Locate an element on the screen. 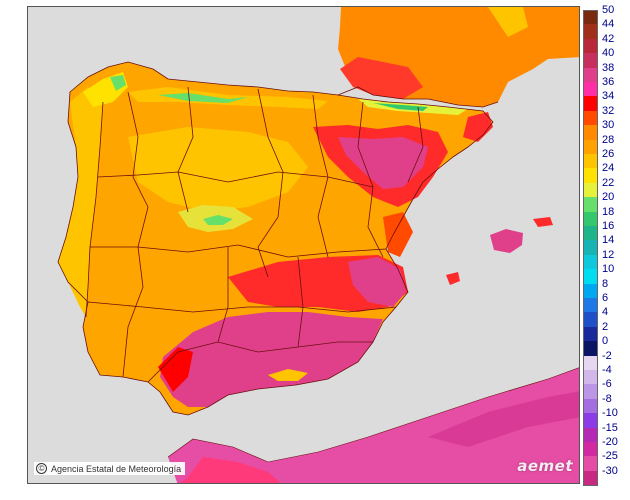 This screenshot has width=630, height=500. legend-entry: 18 is located at coordinates (605, 216).